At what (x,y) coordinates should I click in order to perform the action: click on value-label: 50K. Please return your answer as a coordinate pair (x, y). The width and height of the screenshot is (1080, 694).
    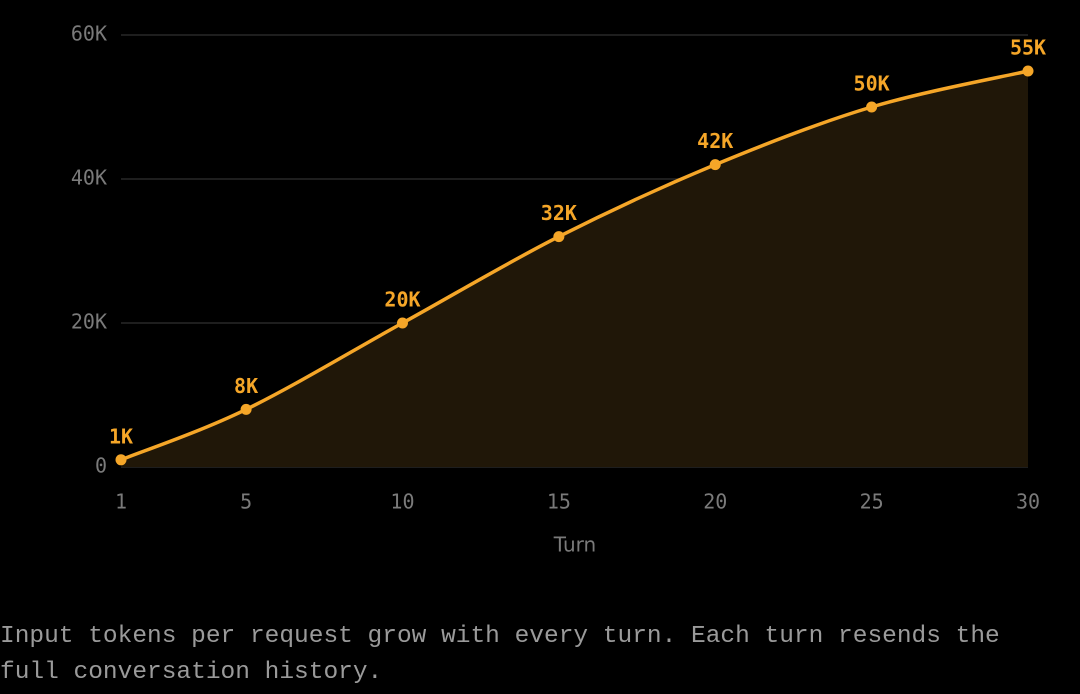
    Looking at the image, I should click on (872, 84).